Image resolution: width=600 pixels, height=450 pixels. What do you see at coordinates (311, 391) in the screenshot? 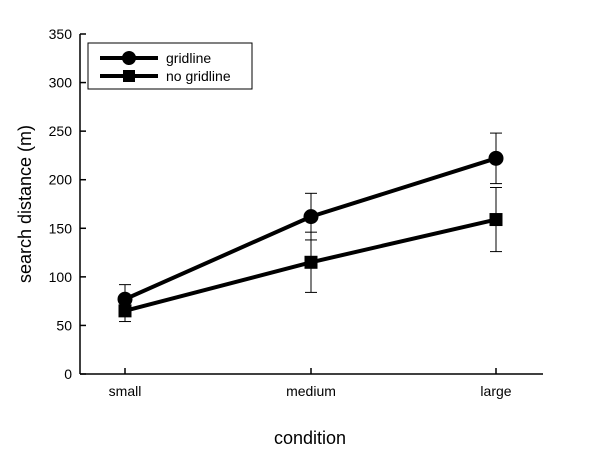
I see `x-tick-label: medium` at bounding box center [311, 391].